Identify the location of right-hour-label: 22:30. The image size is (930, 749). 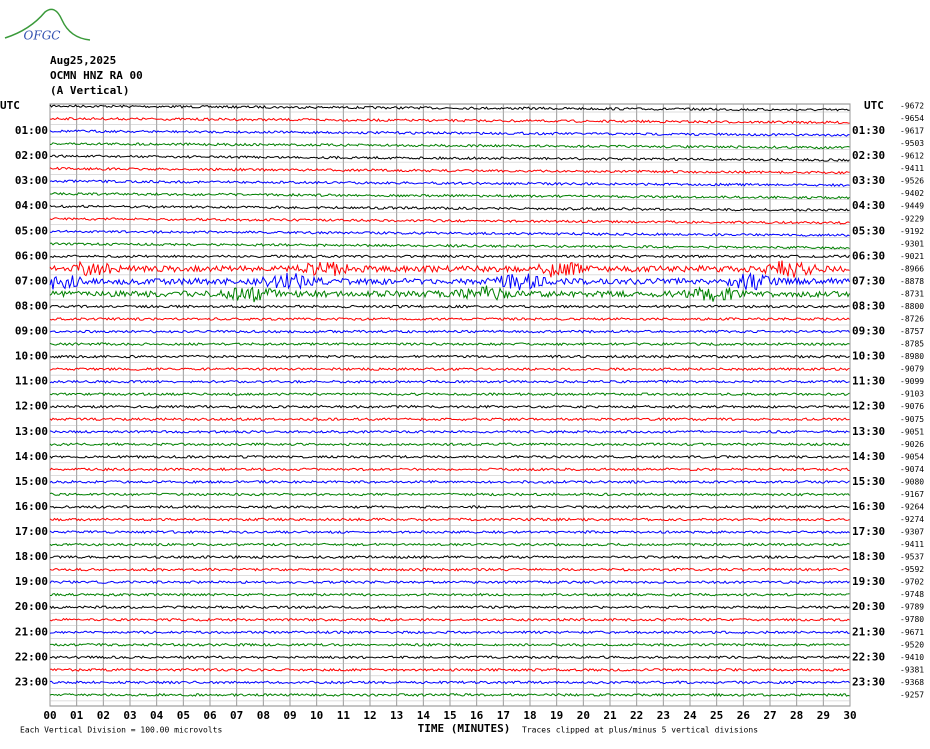
(868, 656).